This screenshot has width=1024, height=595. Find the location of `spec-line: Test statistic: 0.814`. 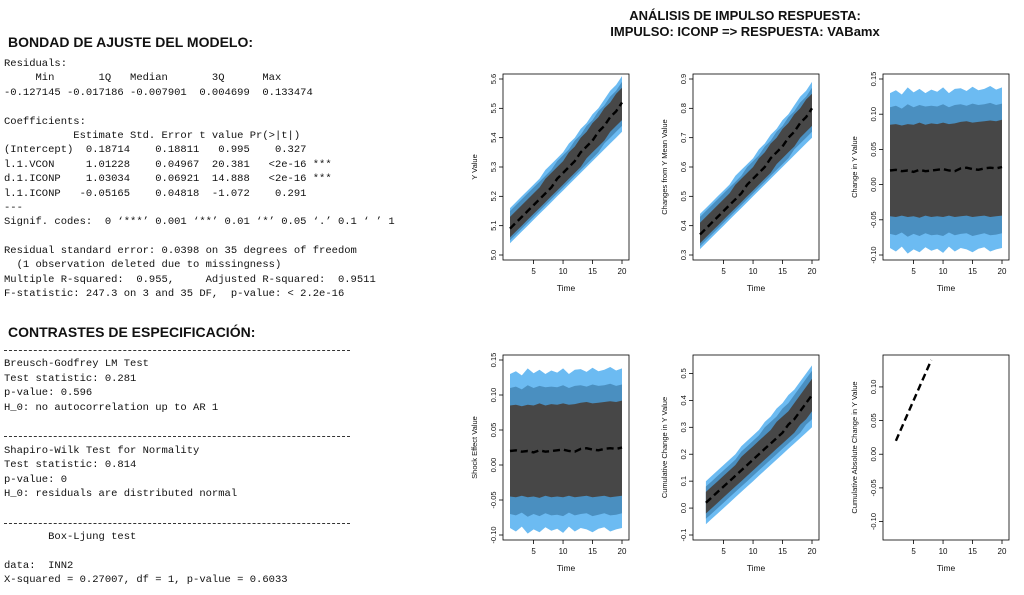

spec-line: Test statistic: 0.814 is located at coordinates (70, 465).